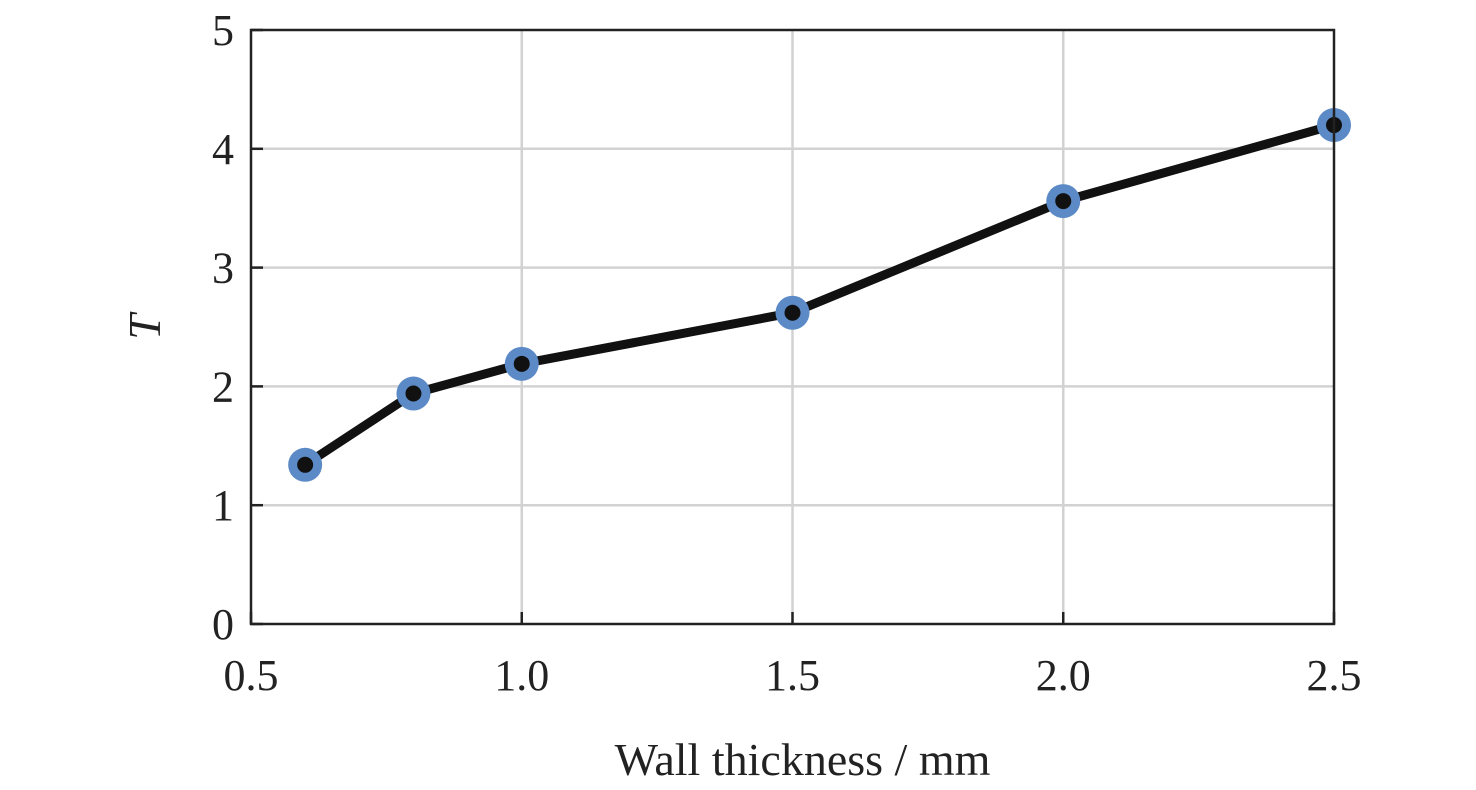  Describe the element at coordinates (144, 325) in the screenshot. I see `y-axis-title: T` at that location.